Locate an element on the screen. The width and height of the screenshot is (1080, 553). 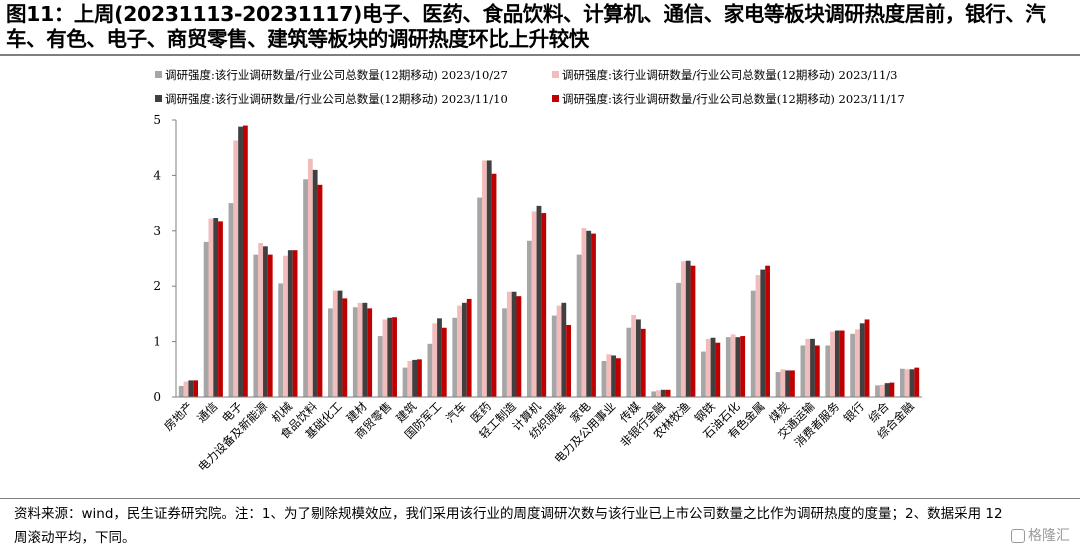
legend-label: 调研强度:该行业调研数量/行业公司总数量(12期移动) 2023/10/27 is located at coordinates (336, 75).